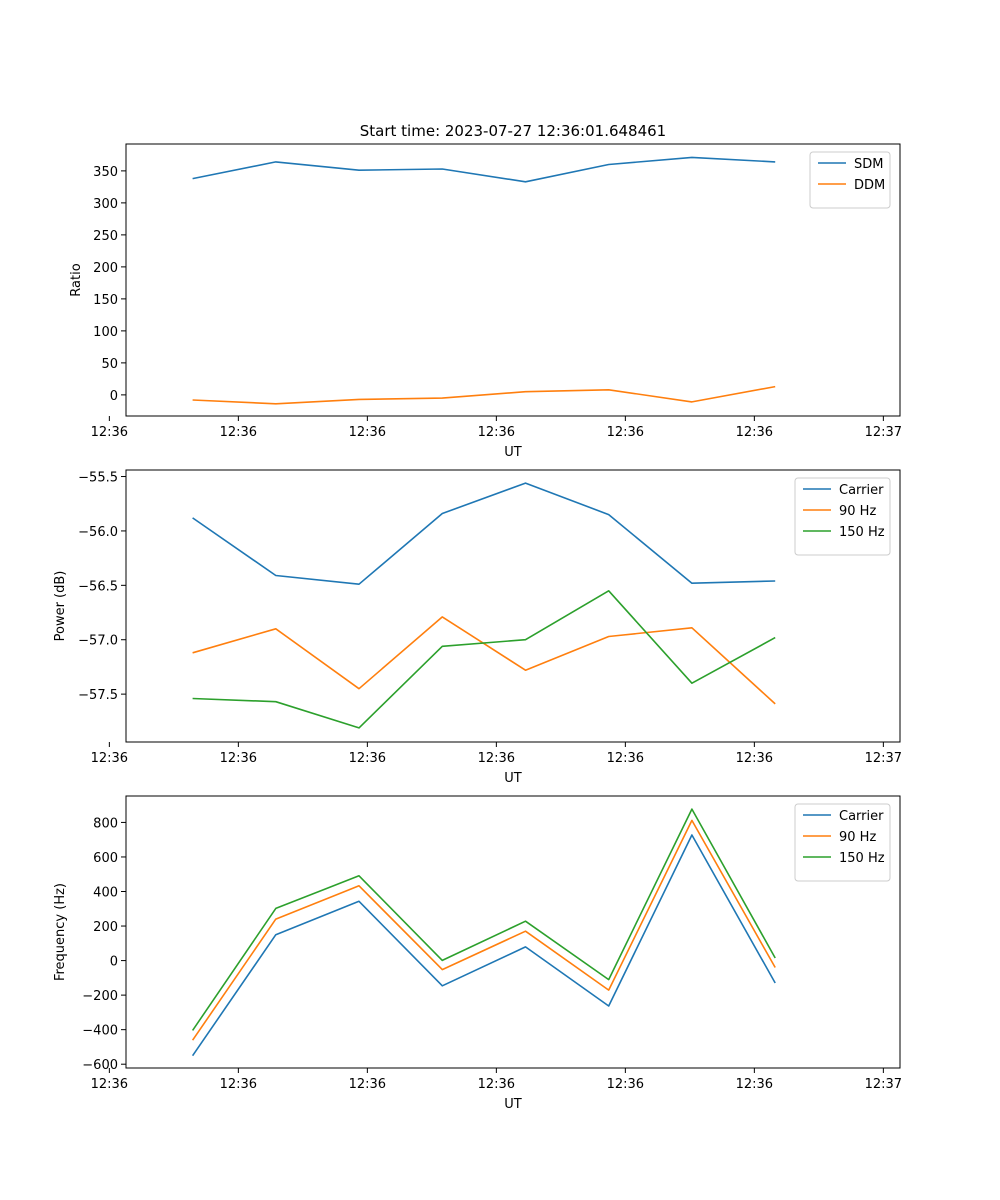  Describe the element at coordinates (100, 1031) in the screenshot. I see `y-tick-label: −400` at that location.